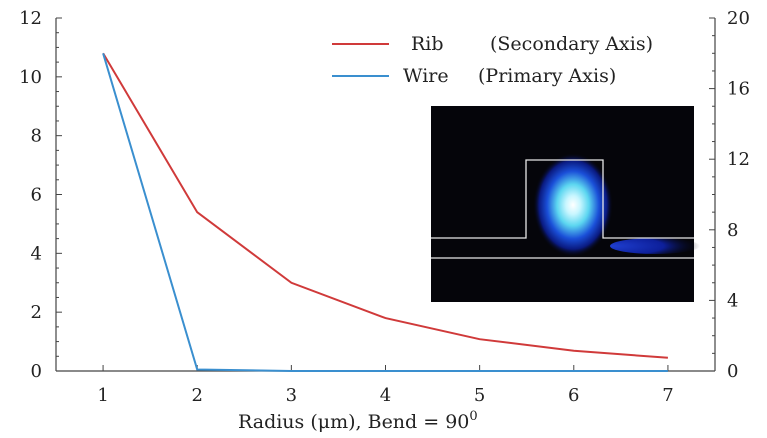 Image resolution: width=767 pixels, height=438 pixels. What do you see at coordinates (738, 89) in the screenshot?
I see `right-y-tick-label: 16` at bounding box center [738, 89].